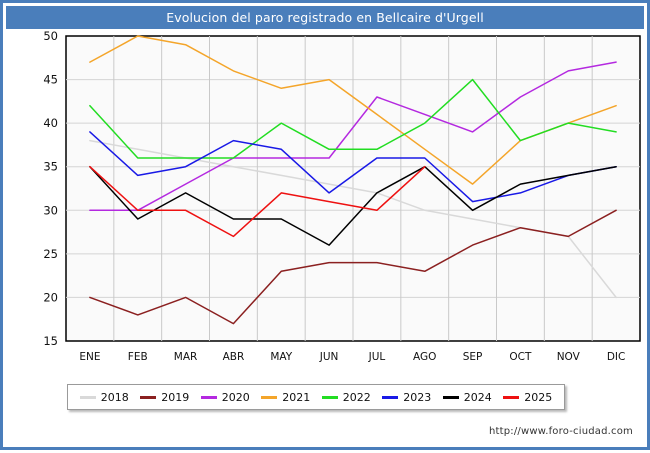 This screenshot has width=650, height=453. What do you see at coordinates (138, 357) in the screenshot?
I see `x-axis-tick-label: FEB` at bounding box center [138, 357].